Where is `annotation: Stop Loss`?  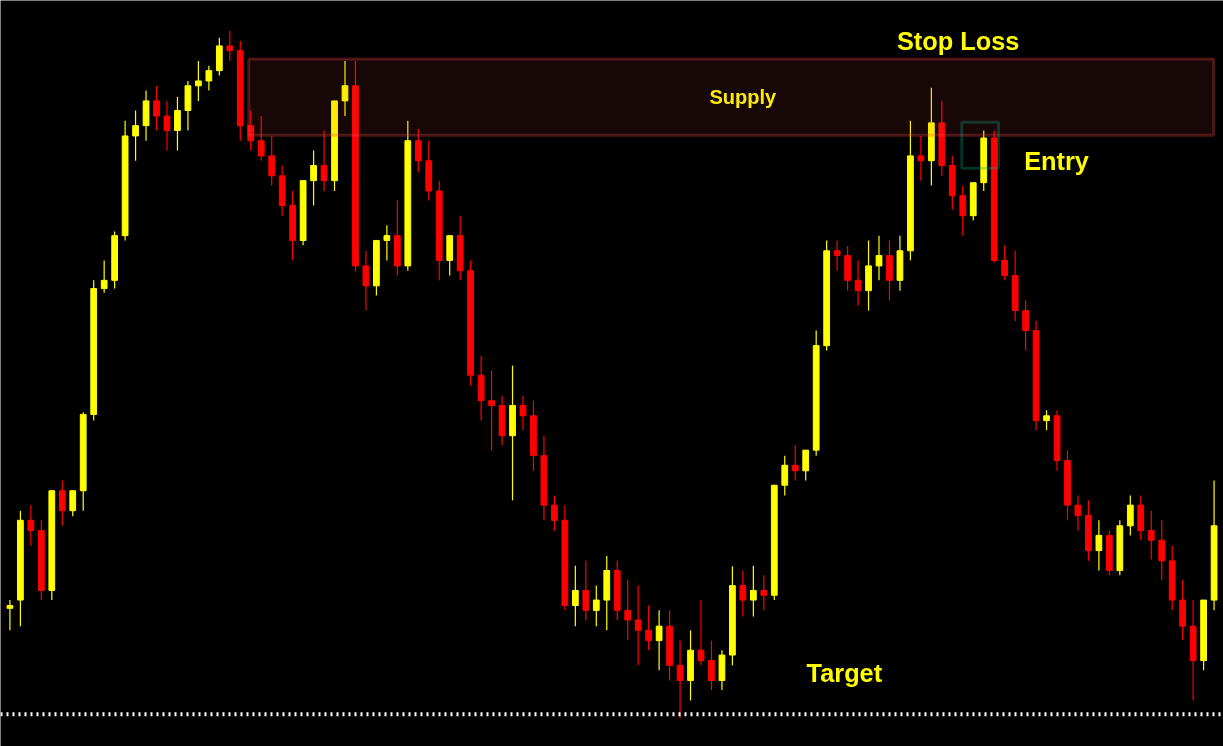
annotation: Stop Loss is located at coordinates (958, 41).